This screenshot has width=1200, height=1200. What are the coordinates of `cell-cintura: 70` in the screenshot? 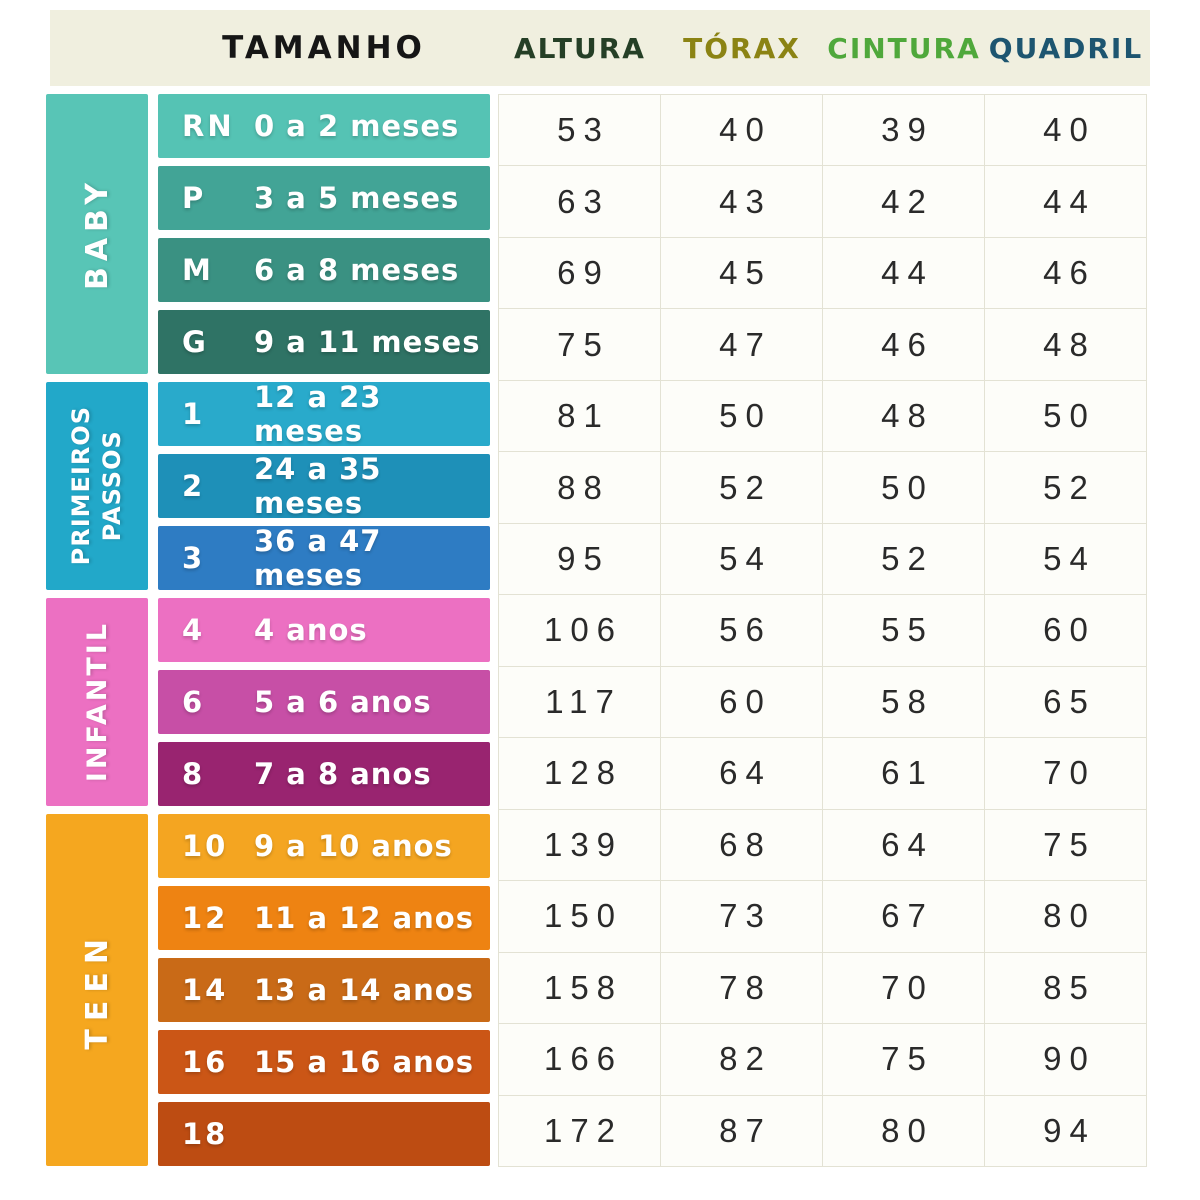 It's located at (904, 988).